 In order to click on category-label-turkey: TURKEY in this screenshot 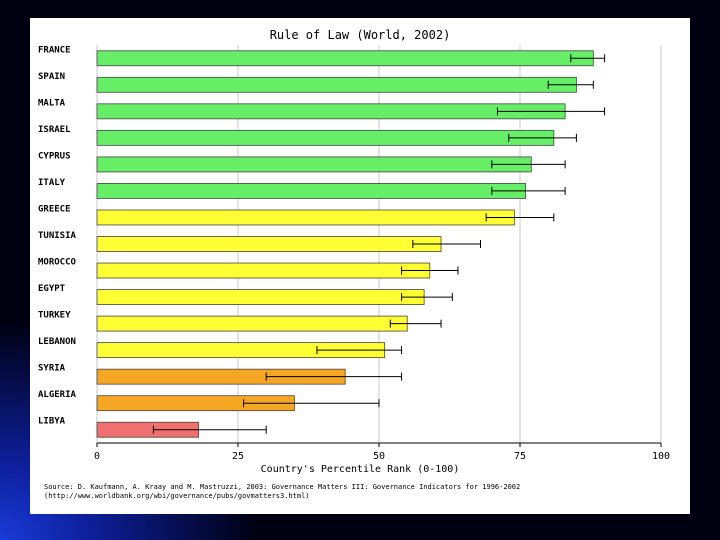, I will do `click(54, 316)`.